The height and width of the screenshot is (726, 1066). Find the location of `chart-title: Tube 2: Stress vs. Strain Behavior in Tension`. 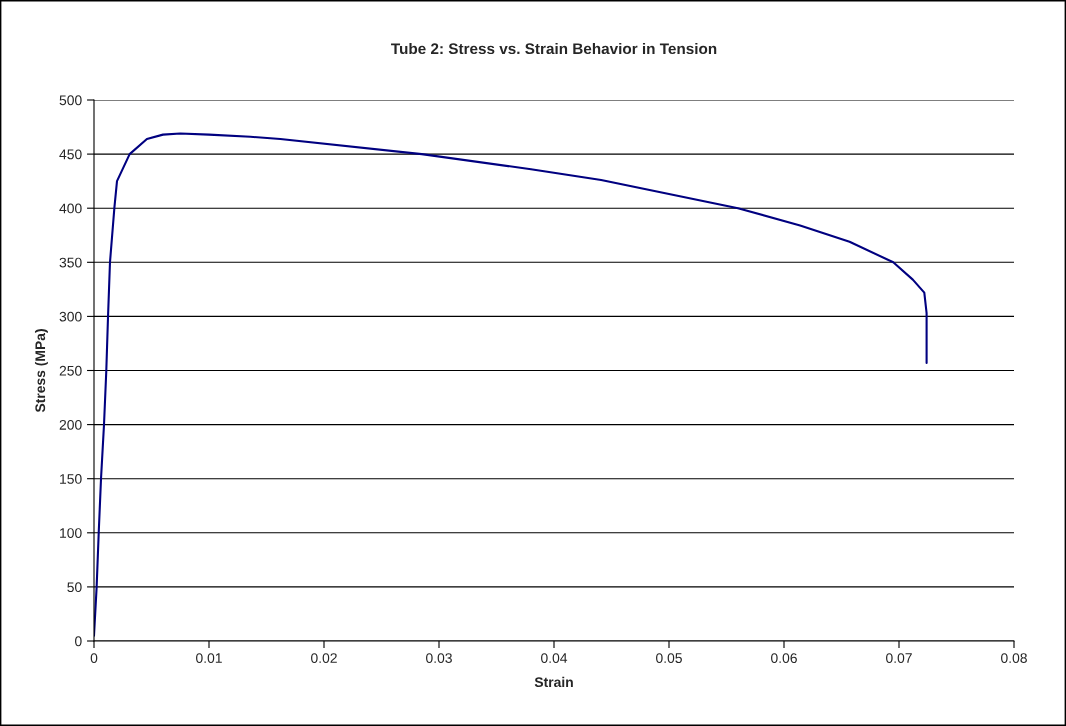

chart-title: Tube 2: Stress vs. Strain Behavior in Tension is located at coordinates (554, 48).